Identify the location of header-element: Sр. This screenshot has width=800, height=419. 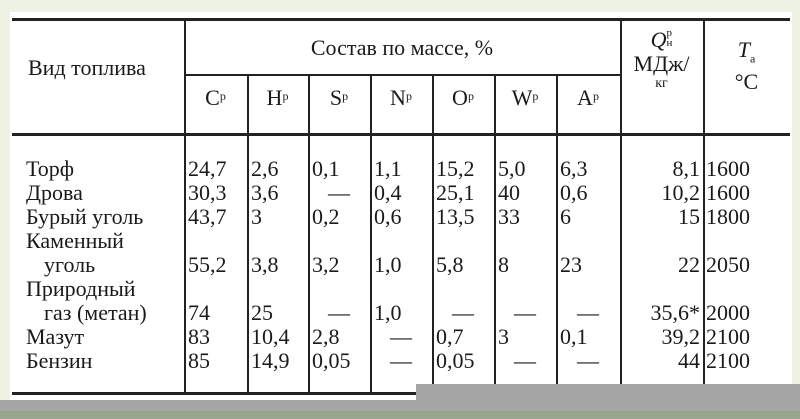
(339, 98).